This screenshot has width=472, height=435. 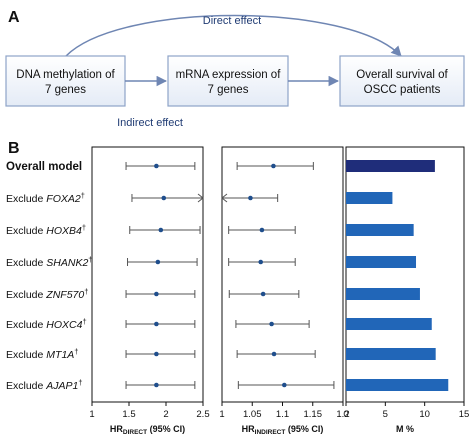 I want to click on row-label-gene: SHANK2, so click(x=67, y=263).